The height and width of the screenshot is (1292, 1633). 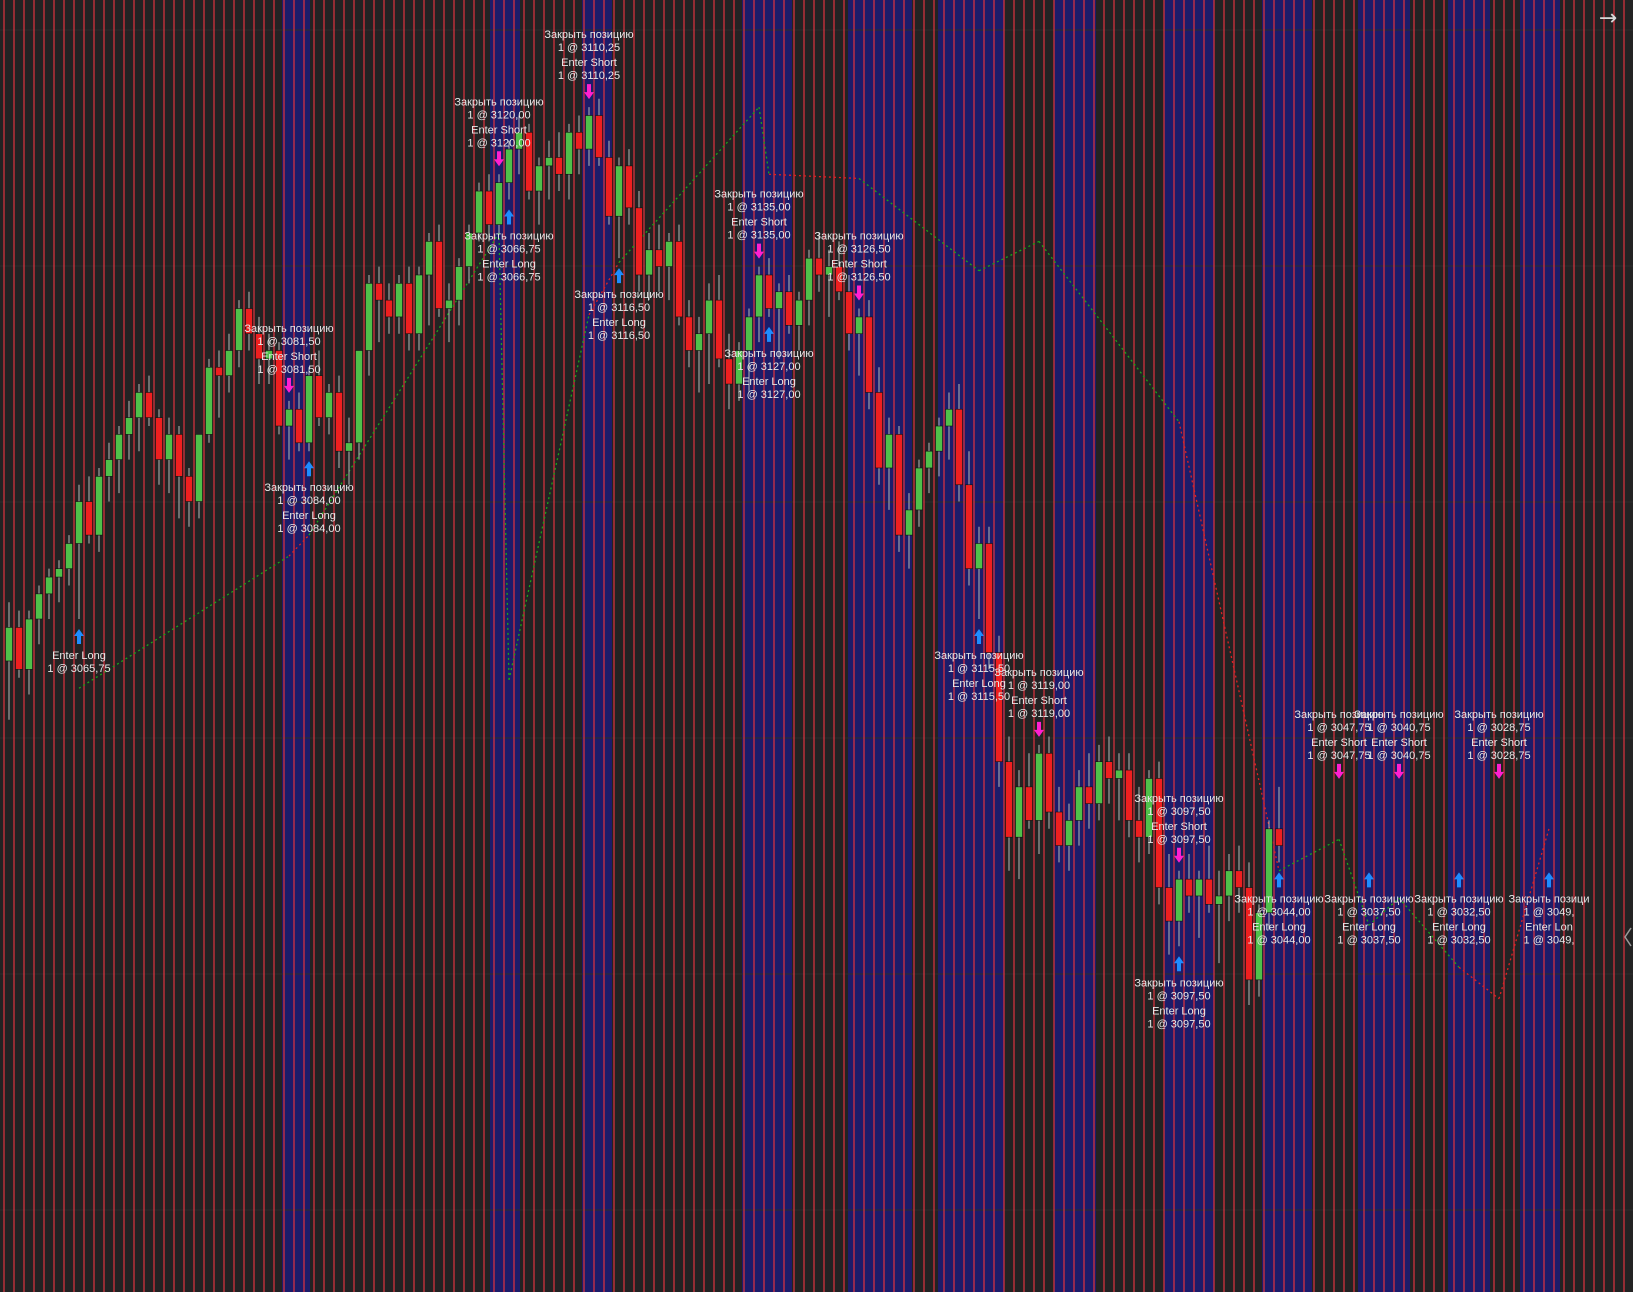 What do you see at coordinates (1338, 728) in the screenshot?
I see `execution-fill: 1 @ 3047,75` at bounding box center [1338, 728].